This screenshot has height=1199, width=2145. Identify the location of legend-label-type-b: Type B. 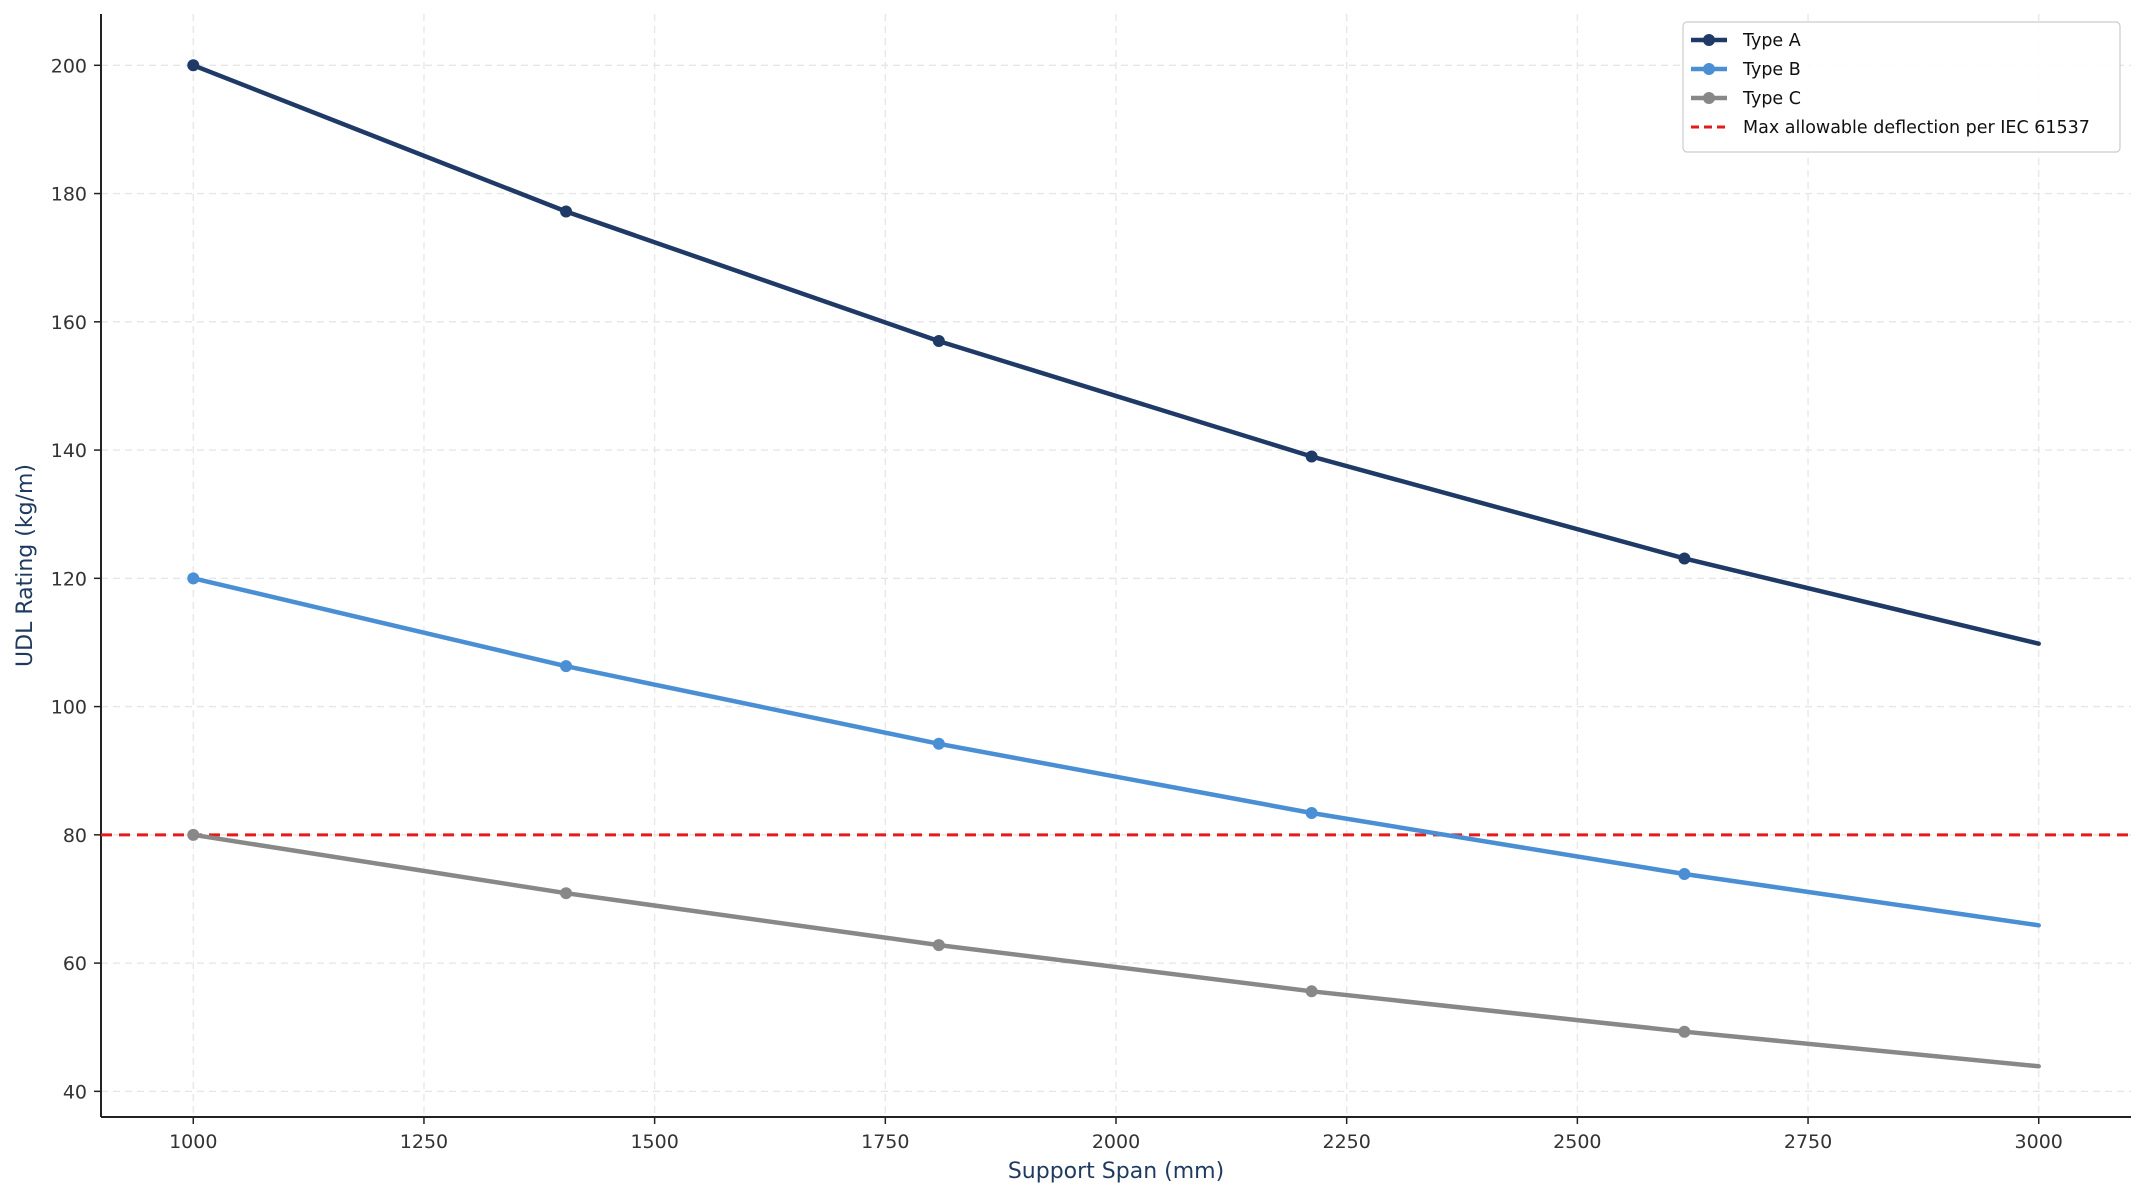
(1771, 70).